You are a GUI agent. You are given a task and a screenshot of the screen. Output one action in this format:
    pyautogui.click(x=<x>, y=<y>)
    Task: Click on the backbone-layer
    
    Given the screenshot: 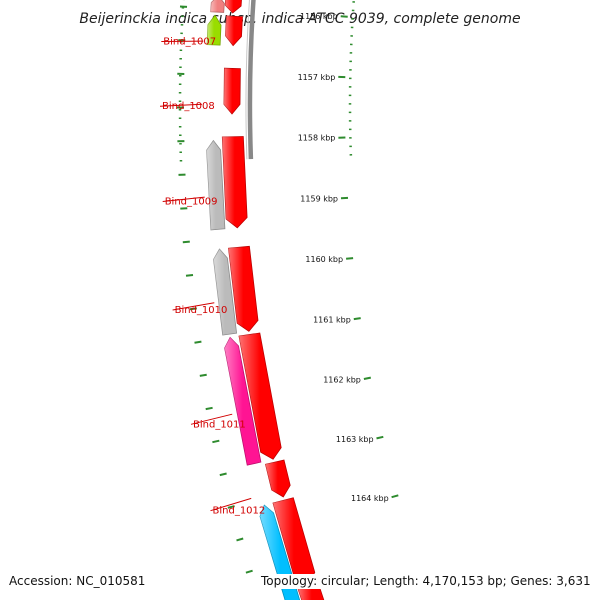 What is the action you would take?
    pyautogui.click(x=250, y=80)
    